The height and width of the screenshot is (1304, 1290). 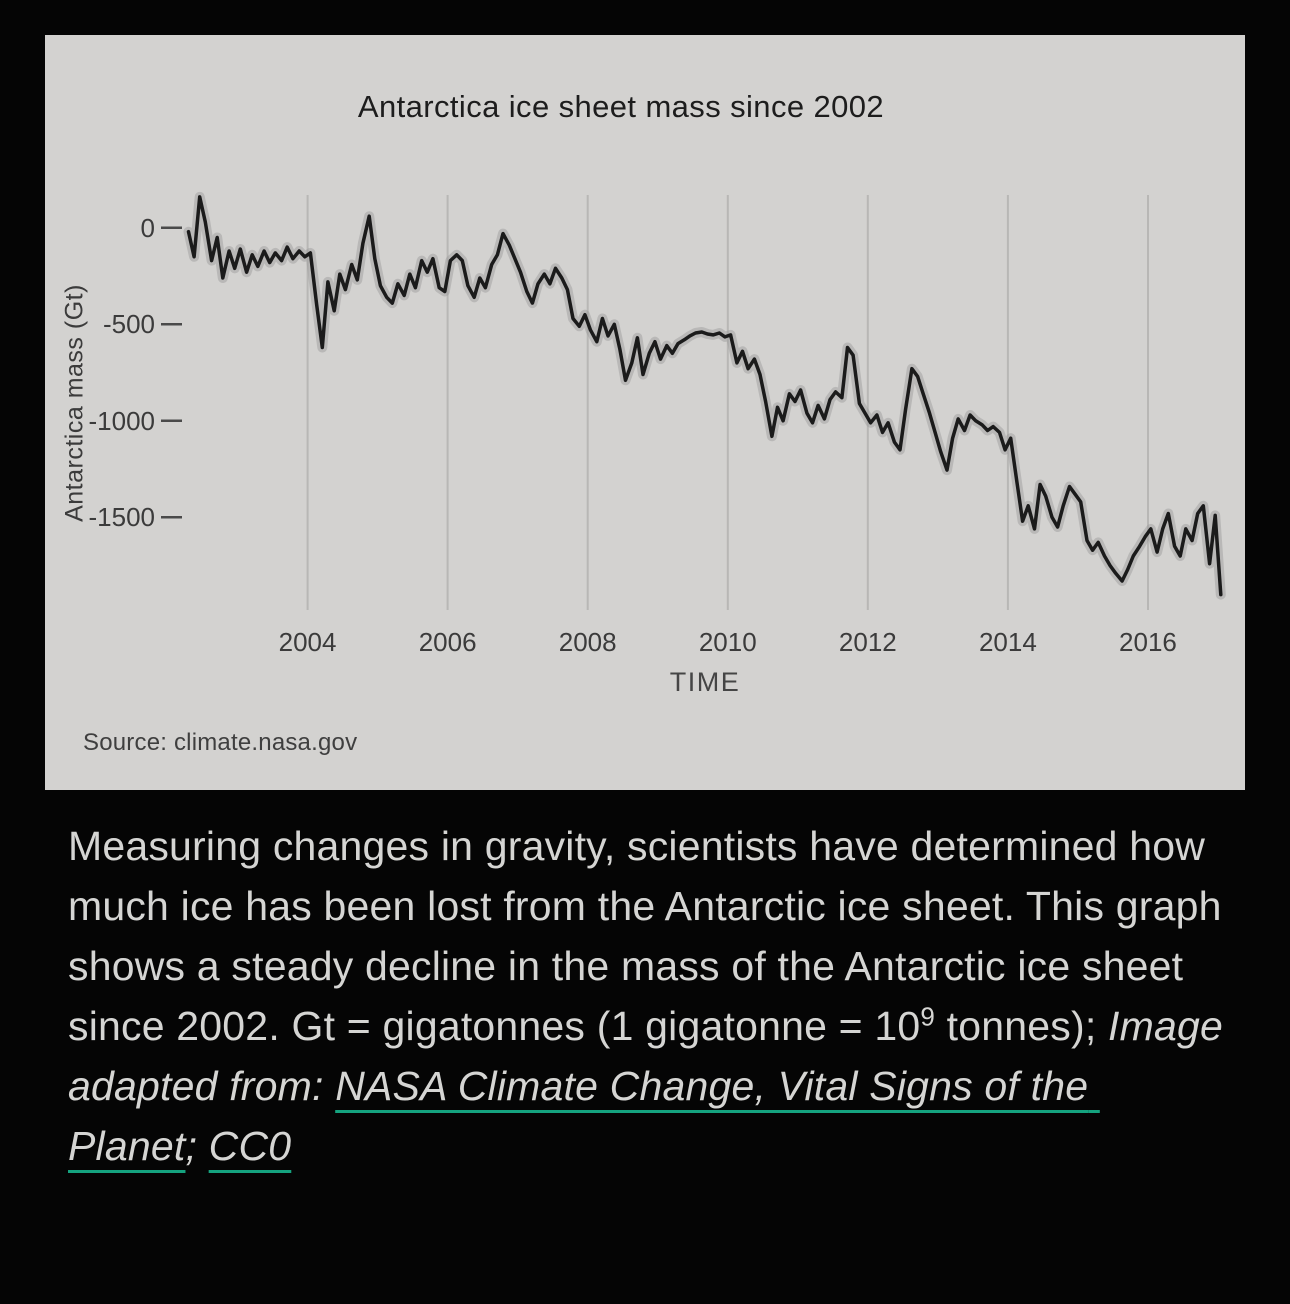 What do you see at coordinates (147, 227) in the screenshot?
I see `y-tick-label: 0` at bounding box center [147, 227].